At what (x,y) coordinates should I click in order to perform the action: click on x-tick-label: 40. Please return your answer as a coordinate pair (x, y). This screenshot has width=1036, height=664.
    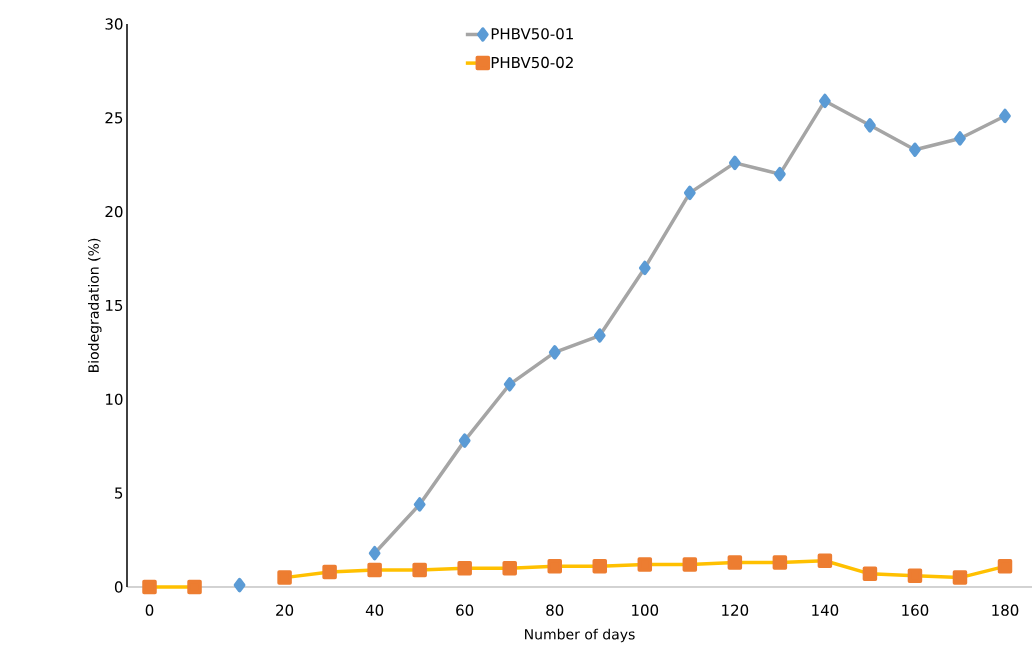
    Looking at the image, I should click on (374, 610).